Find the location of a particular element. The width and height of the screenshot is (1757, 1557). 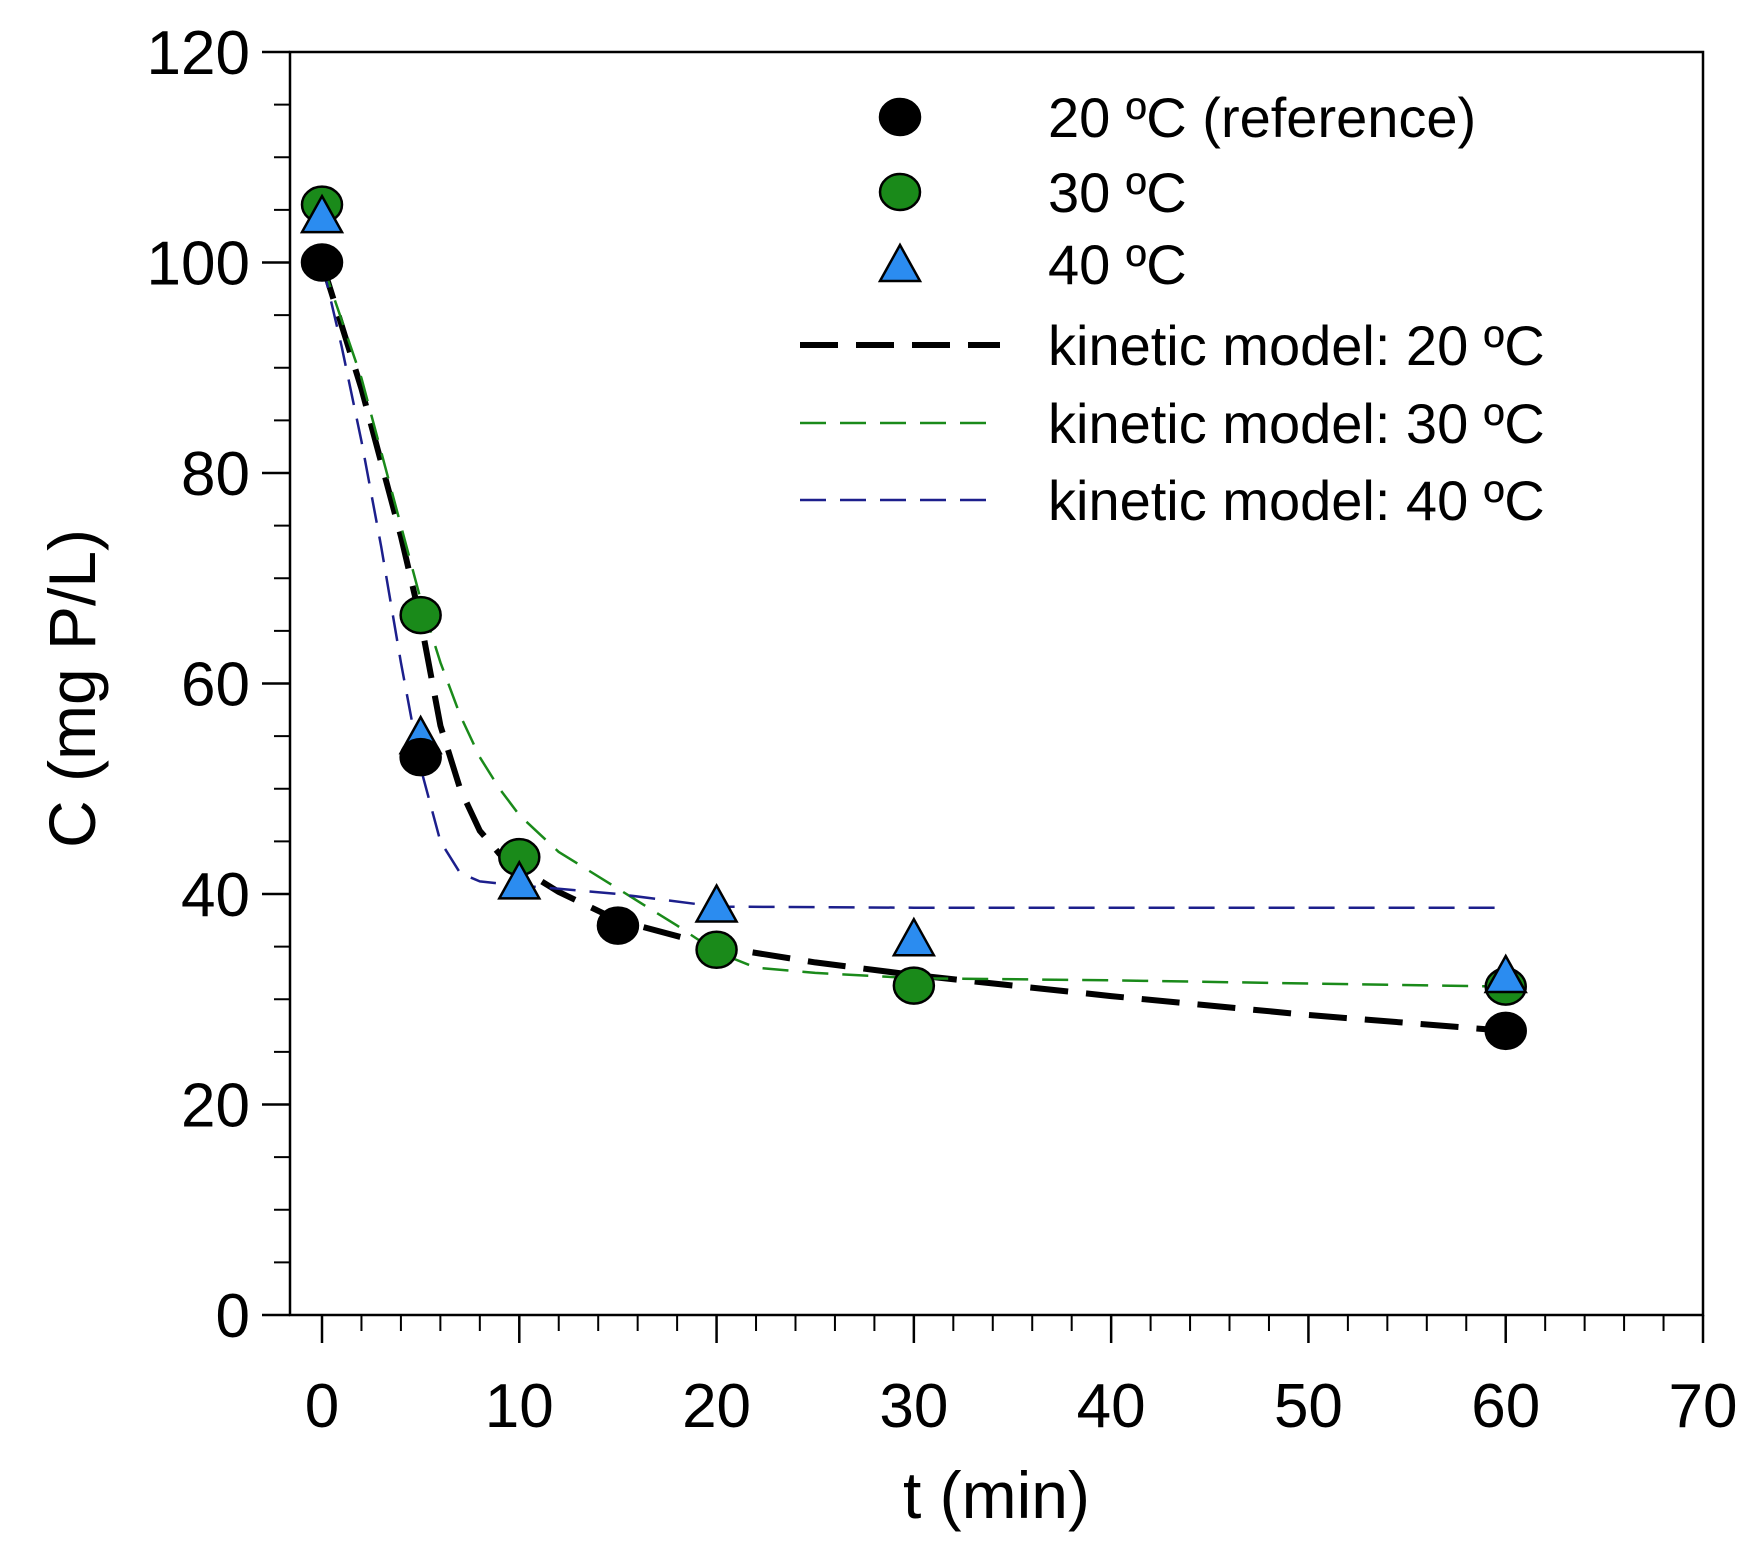

y-tick-label: 80 is located at coordinates (215, 474).